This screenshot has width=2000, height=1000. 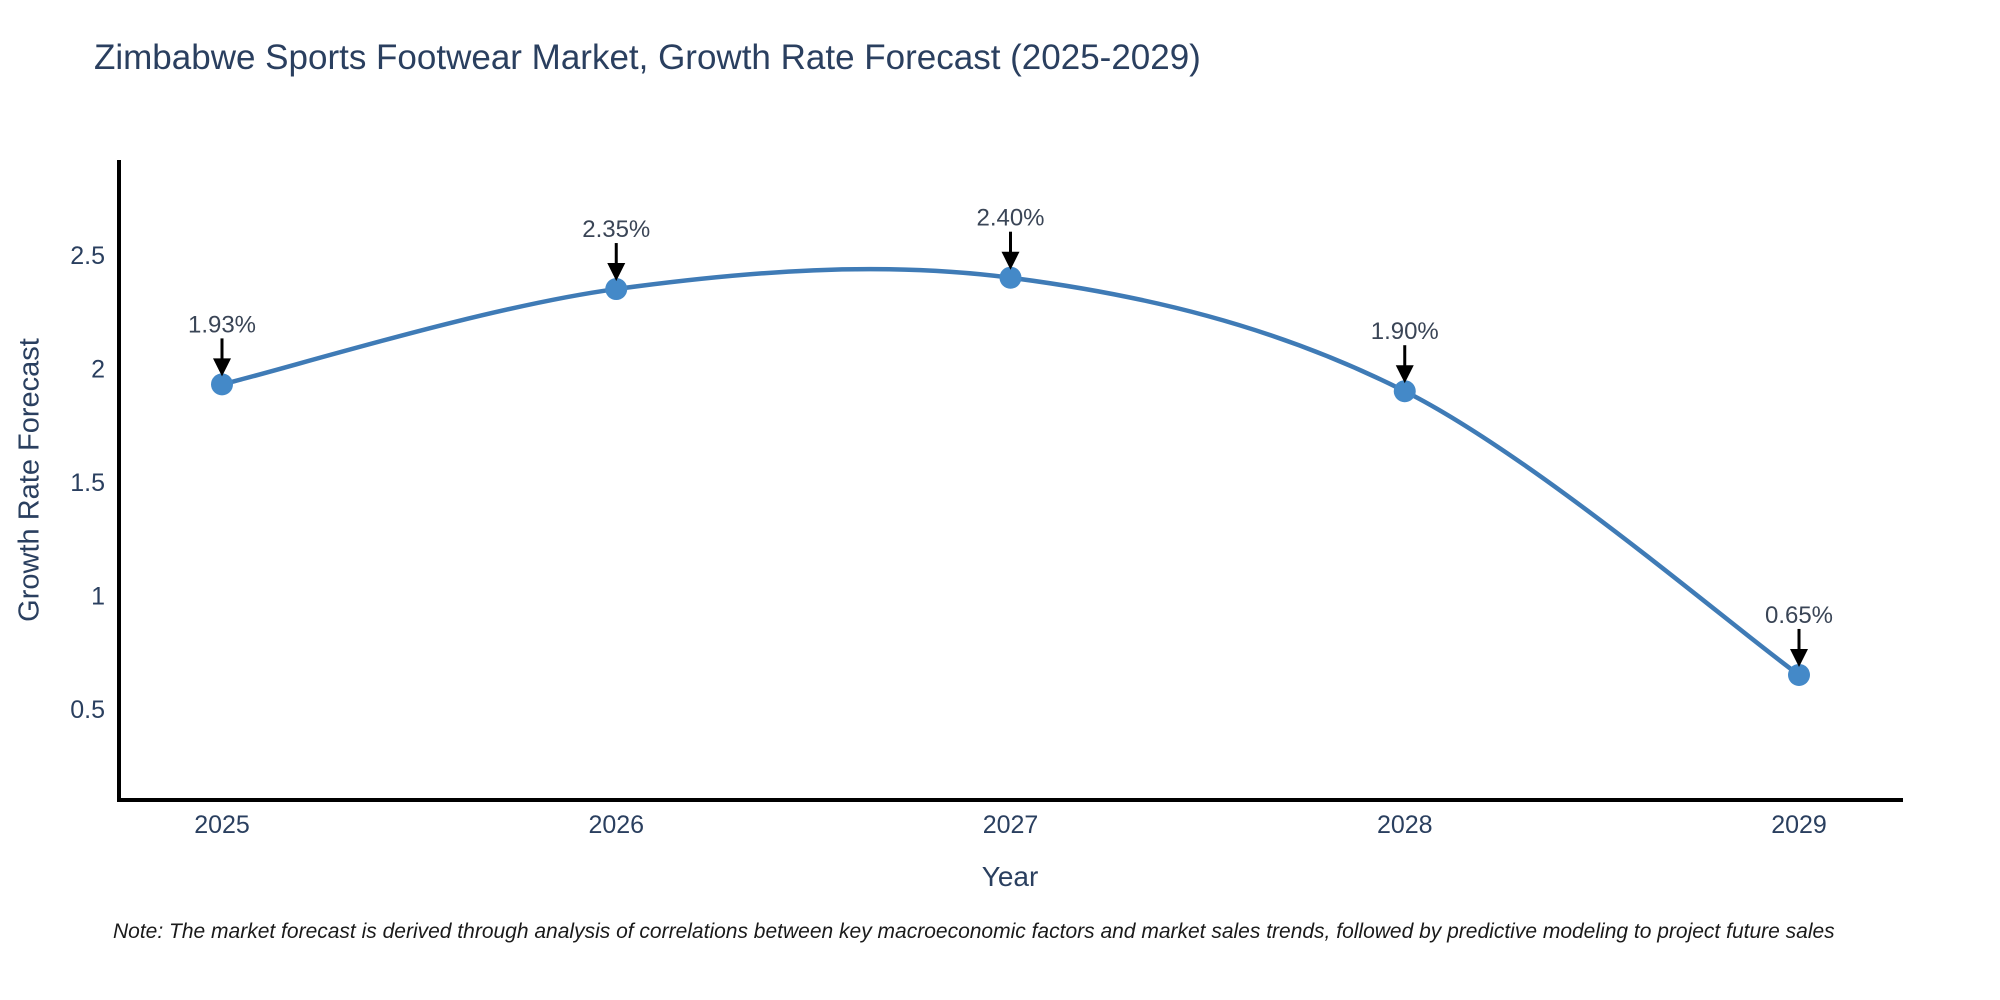 I want to click on x-tick-labels: 2025 2026 2027 2028 2029, so click(x=1010, y=825).